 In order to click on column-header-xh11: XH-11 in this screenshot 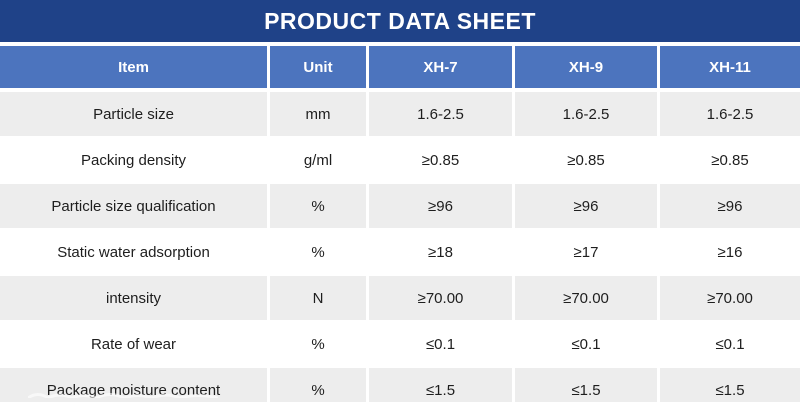, I will do `click(730, 67)`.